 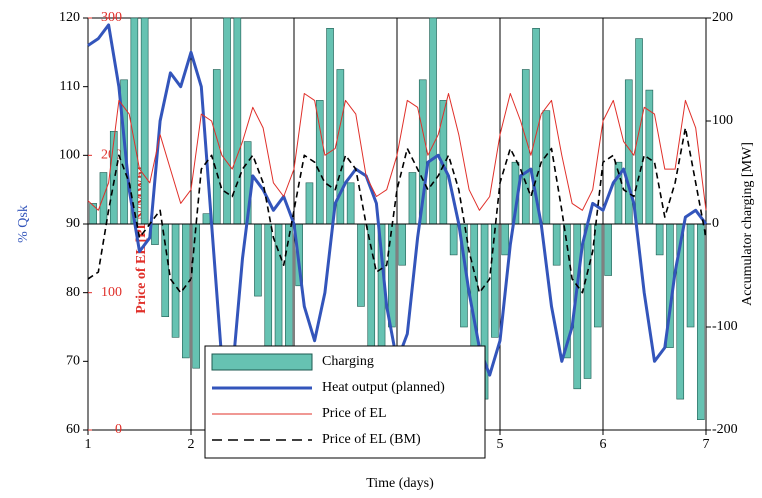 I want to click on legend-label: Heat output (planned), so click(x=383, y=387).